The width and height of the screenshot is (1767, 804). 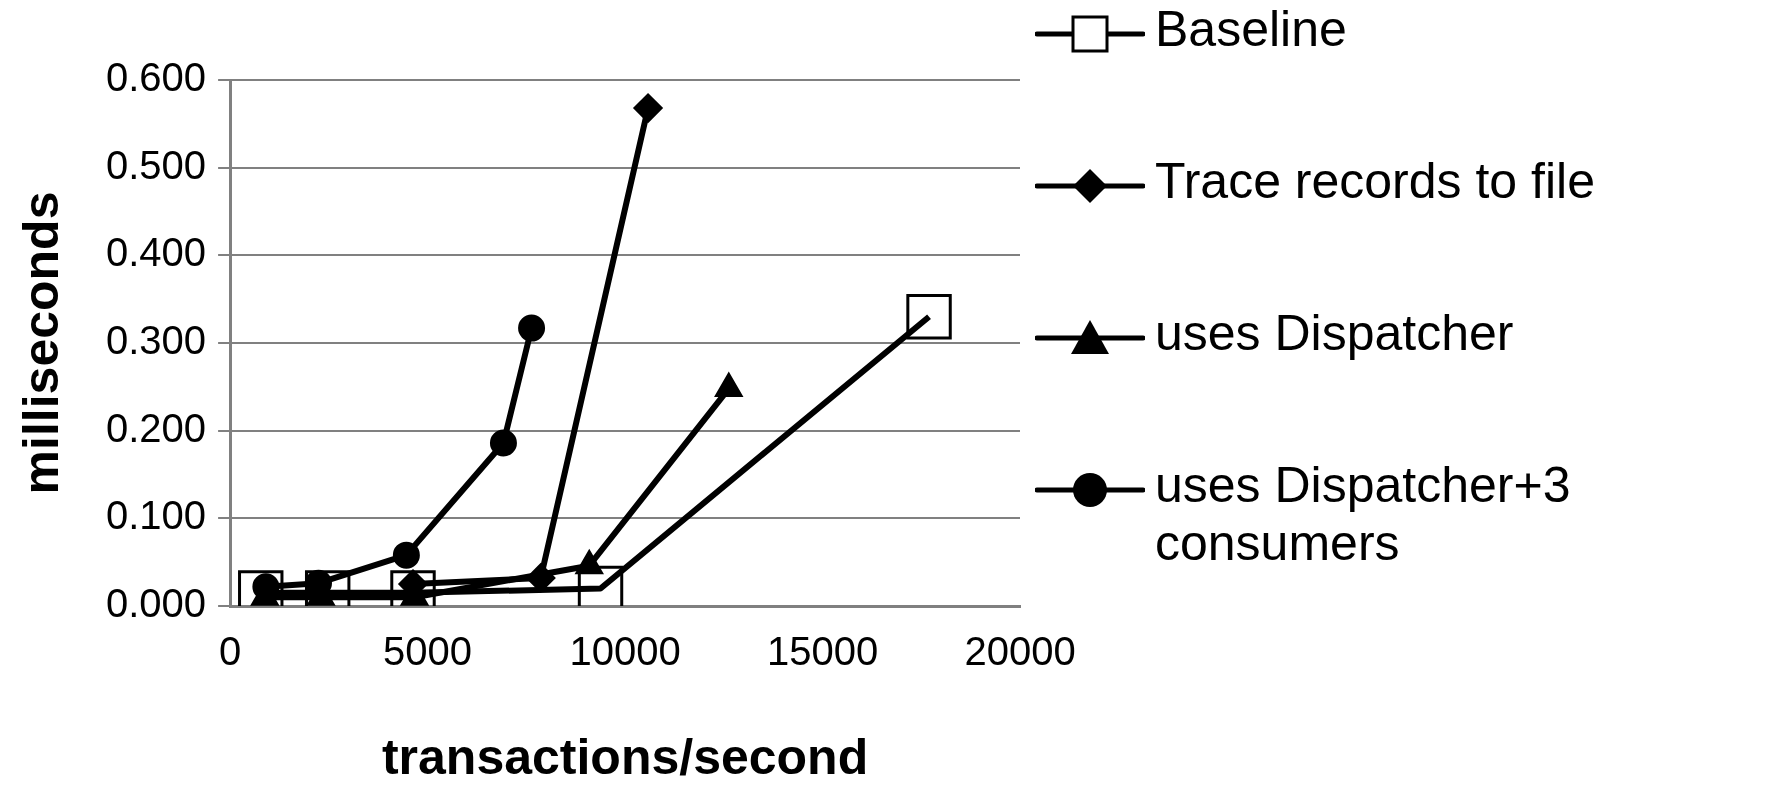 I want to click on x-tick-label: 5000, so click(x=428, y=651).